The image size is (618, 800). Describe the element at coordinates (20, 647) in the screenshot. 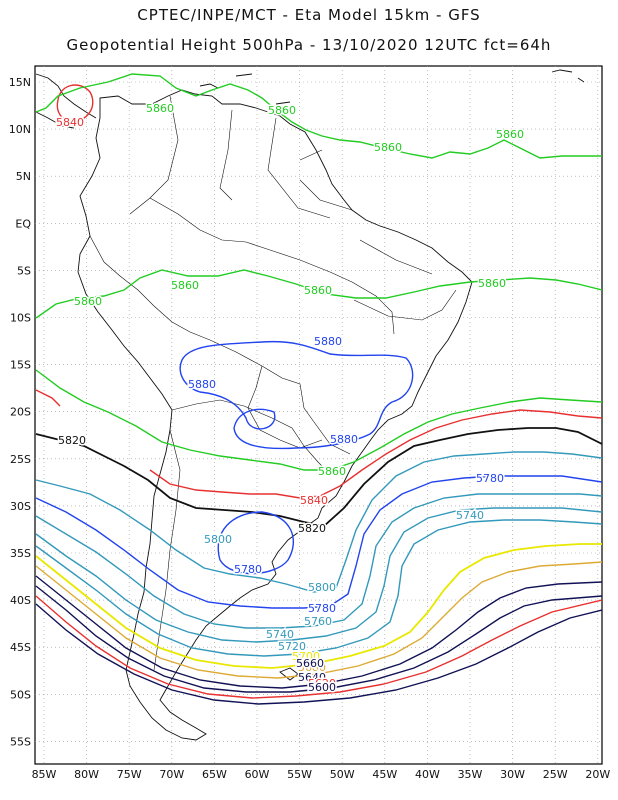

I see `lat-tick-label: 45S` at that location.